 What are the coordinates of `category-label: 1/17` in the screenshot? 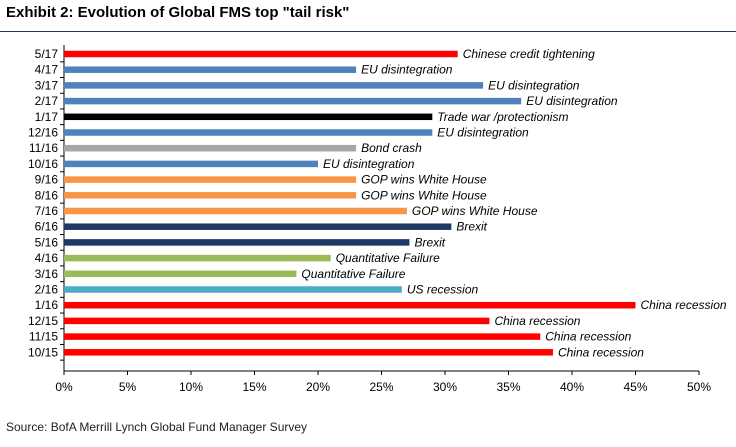 It's located at (47, 117).